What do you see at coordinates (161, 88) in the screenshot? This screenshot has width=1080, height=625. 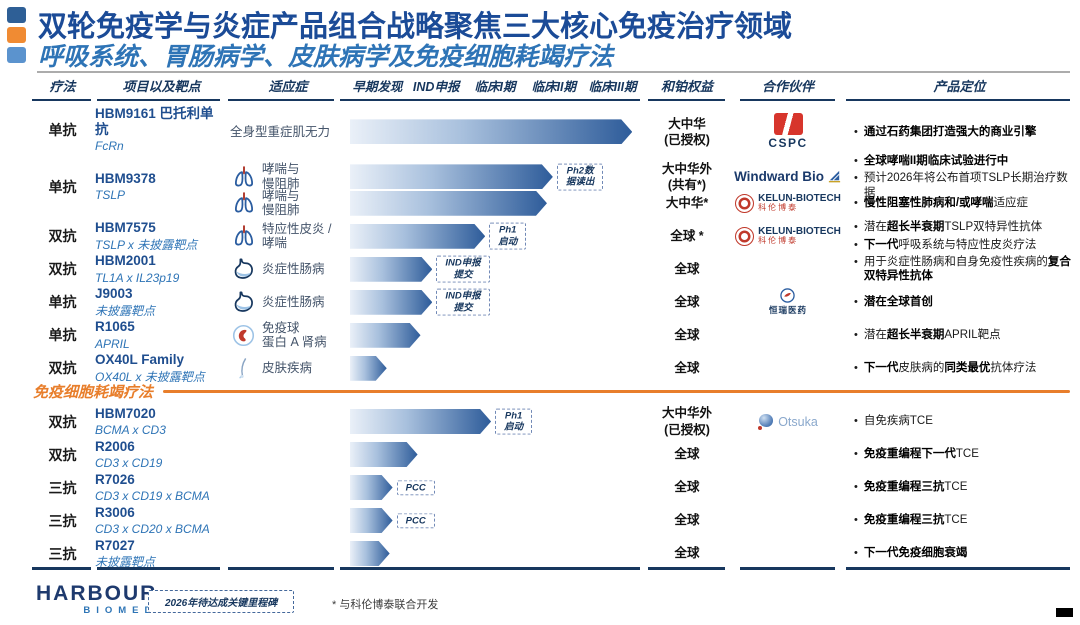 I see `column-header-project: 项目以及靶点` at bounding box center [161, 88].